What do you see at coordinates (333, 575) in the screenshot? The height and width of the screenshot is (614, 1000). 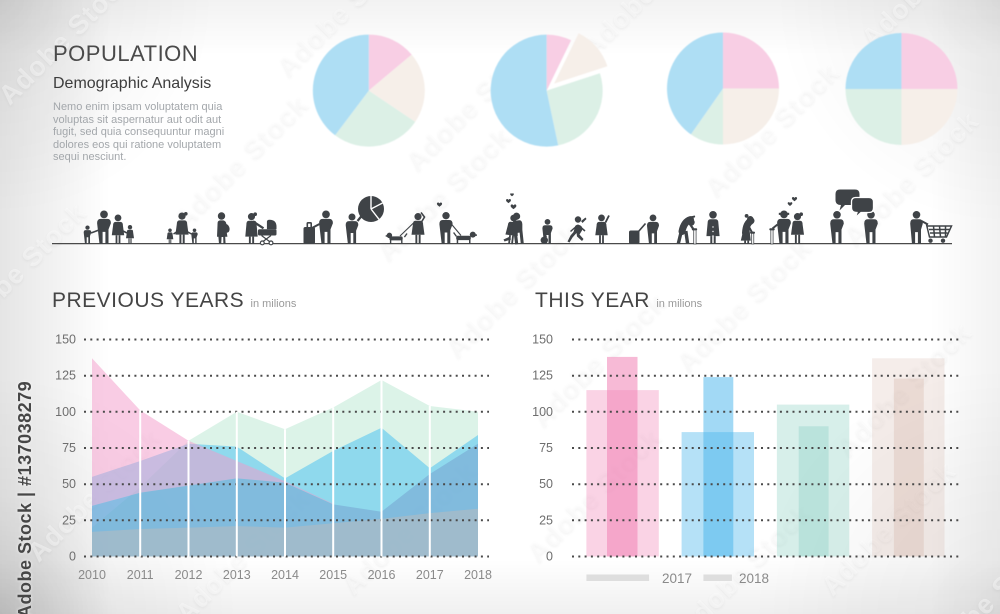 I see `svg-text: 2015` at bounding box center [333, 575].